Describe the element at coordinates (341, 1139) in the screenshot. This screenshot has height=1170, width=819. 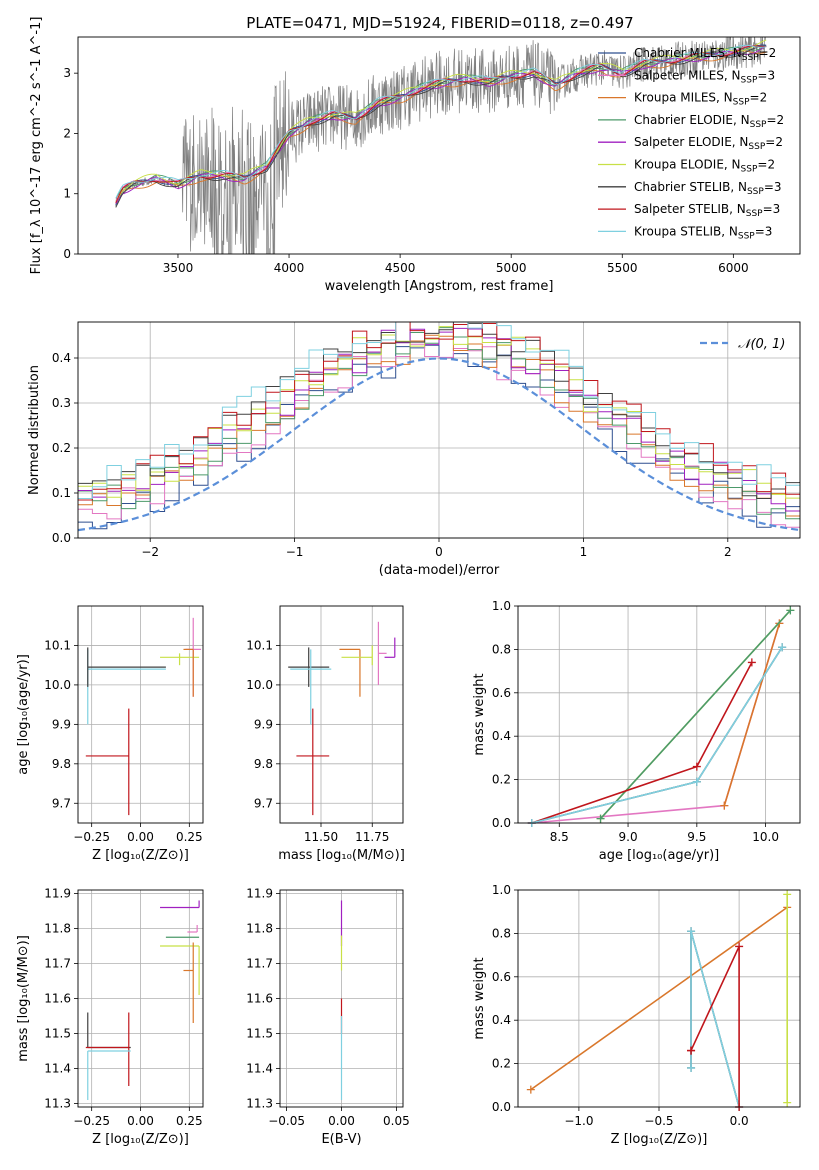
I see `x-axis-label: E(B-V)` at that location.